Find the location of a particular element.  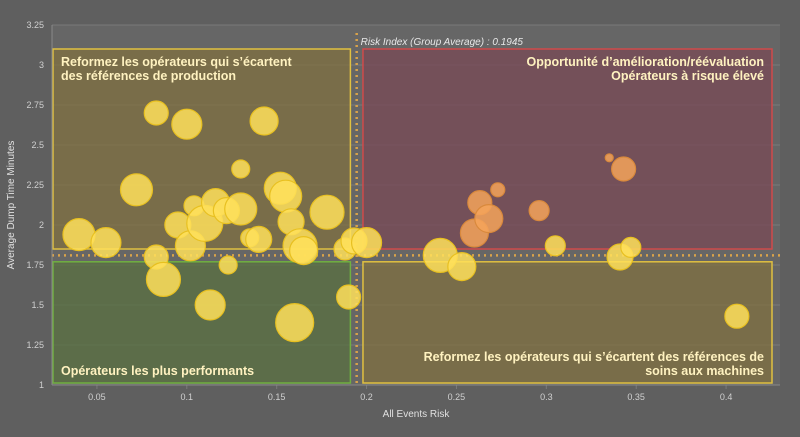

x-tick-label: 0.4 is located at coordinates (726, 397).